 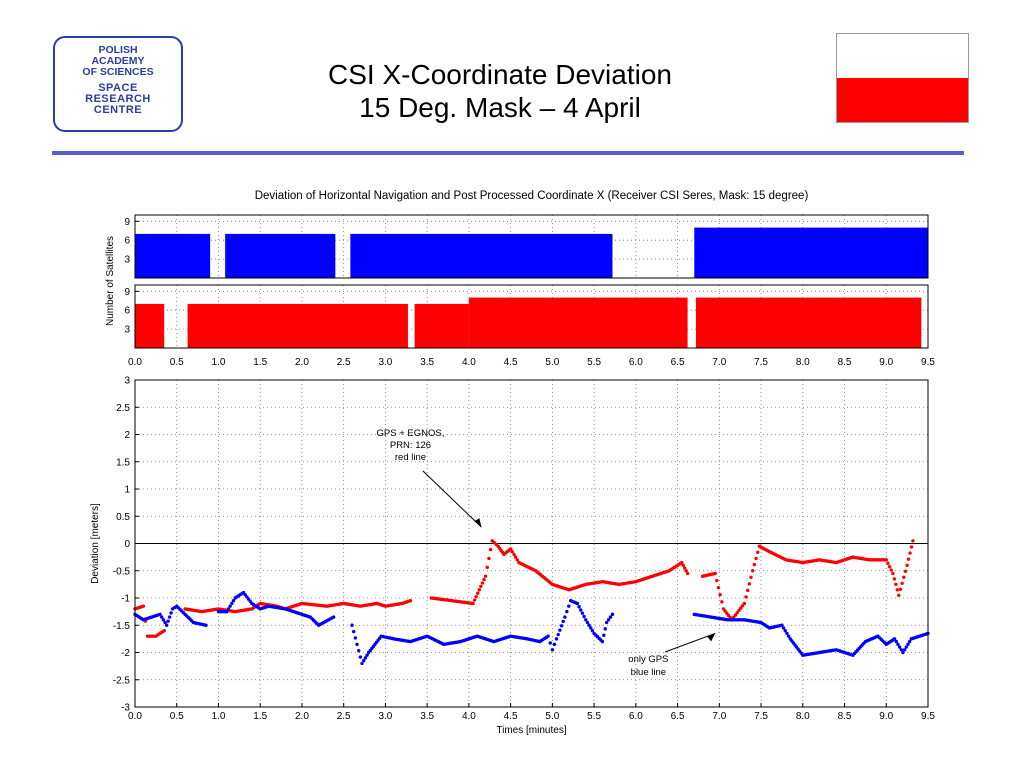 What do you see at coordinates (594, 362) in the screenshot?
I see `sat-x-tick-label: 5.5` at bounding box center [594, 362].